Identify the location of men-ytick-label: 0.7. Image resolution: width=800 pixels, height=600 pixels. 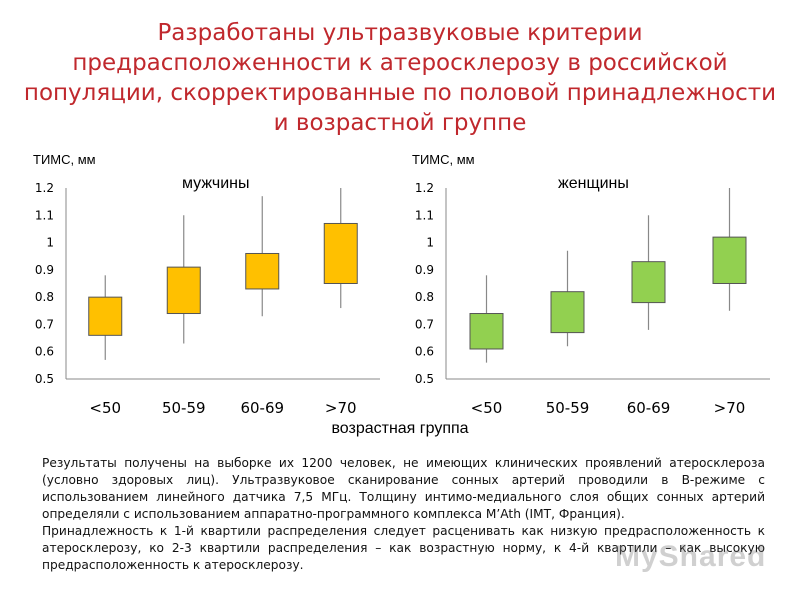
(44, 324).